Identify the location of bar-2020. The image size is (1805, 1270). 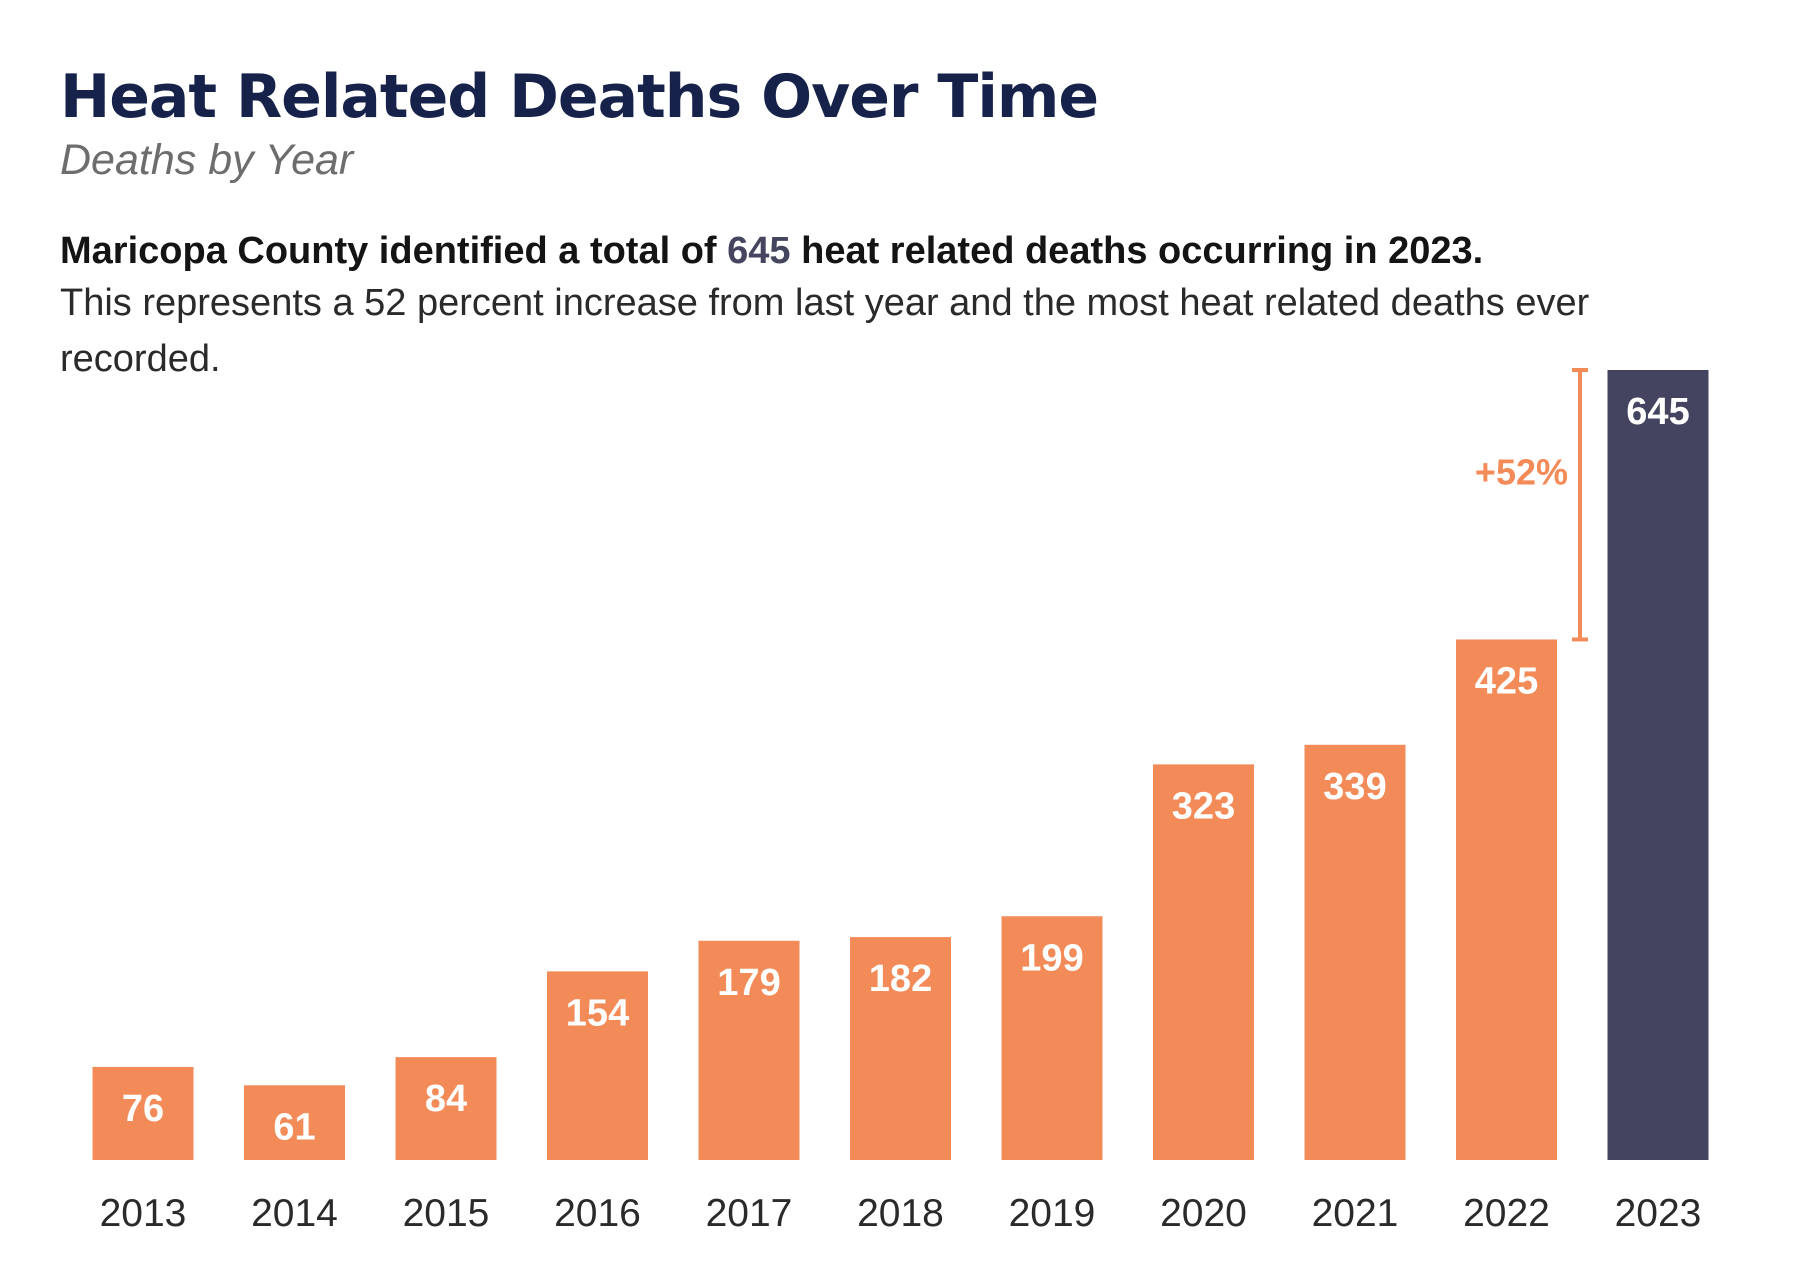
(1203, 962).